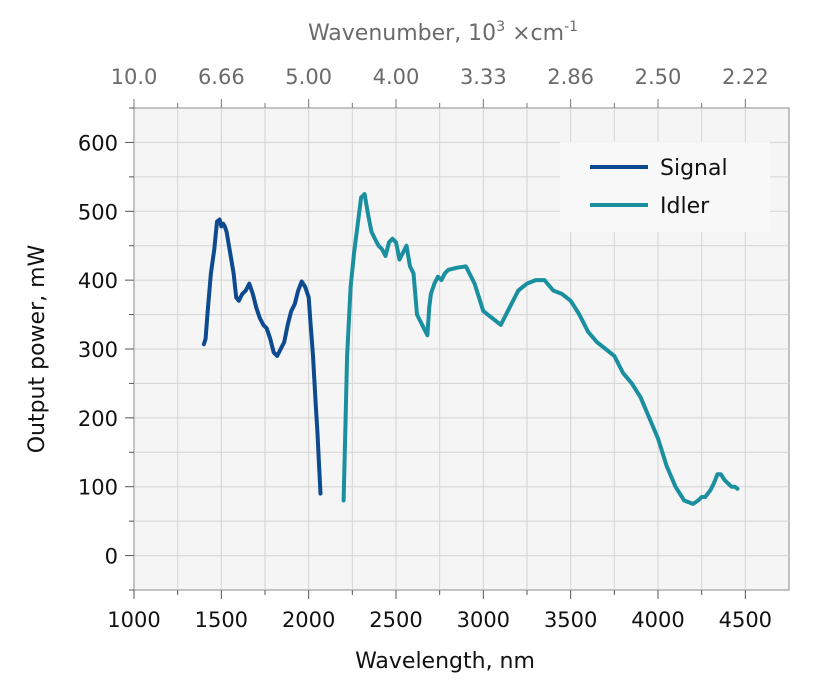  What do you see at coordinates (745, 620) in the screenshot?
I see `x-tick-label: 4500` at bounding box center [745, 620].